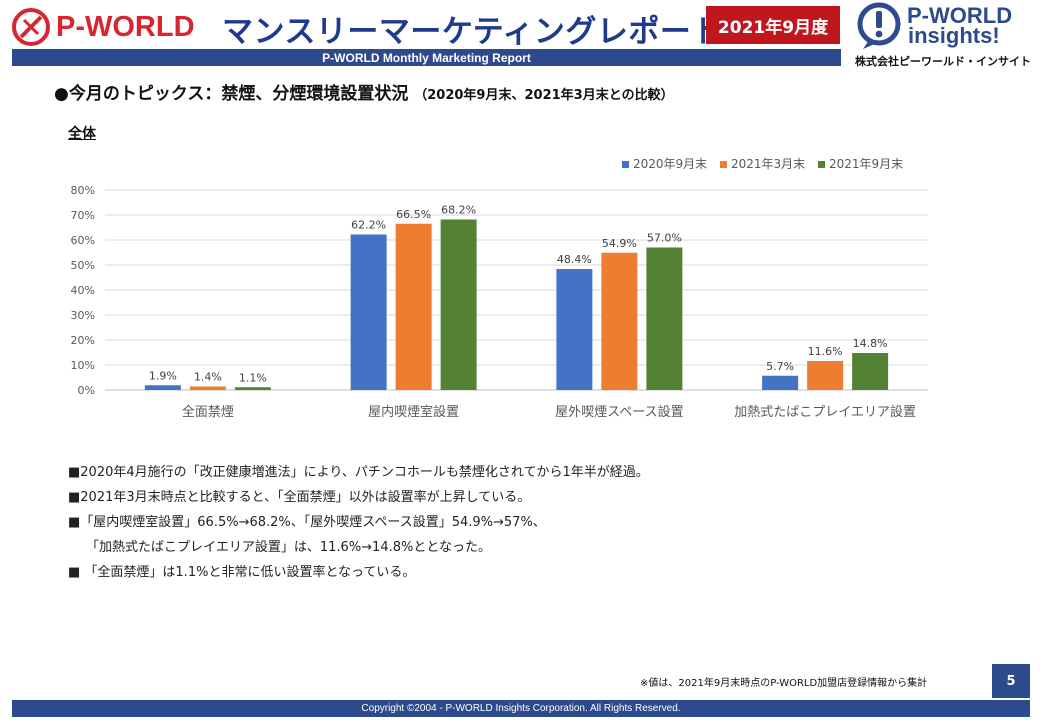 The image size is (1040, 720). What do you see at coordinates (670, 164) in the screenshot?
I see `legend-label: 2020年9月末` at bounding box center [670, 164].